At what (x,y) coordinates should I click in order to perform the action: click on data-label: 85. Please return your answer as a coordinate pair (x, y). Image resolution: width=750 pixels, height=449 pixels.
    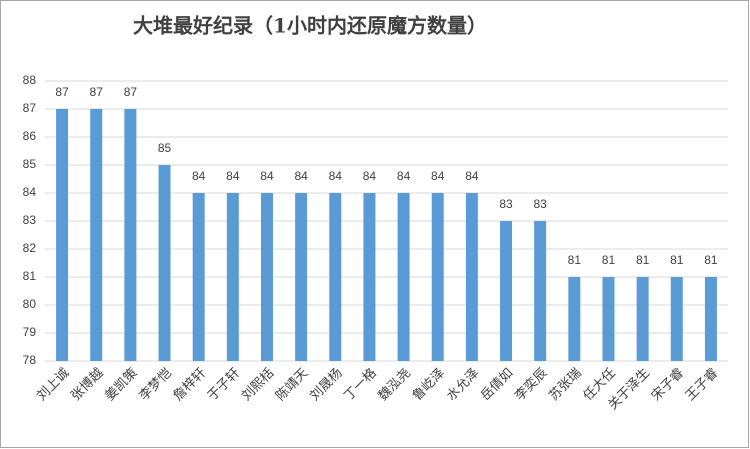
    Looking at the image, I should click on (165, 148).